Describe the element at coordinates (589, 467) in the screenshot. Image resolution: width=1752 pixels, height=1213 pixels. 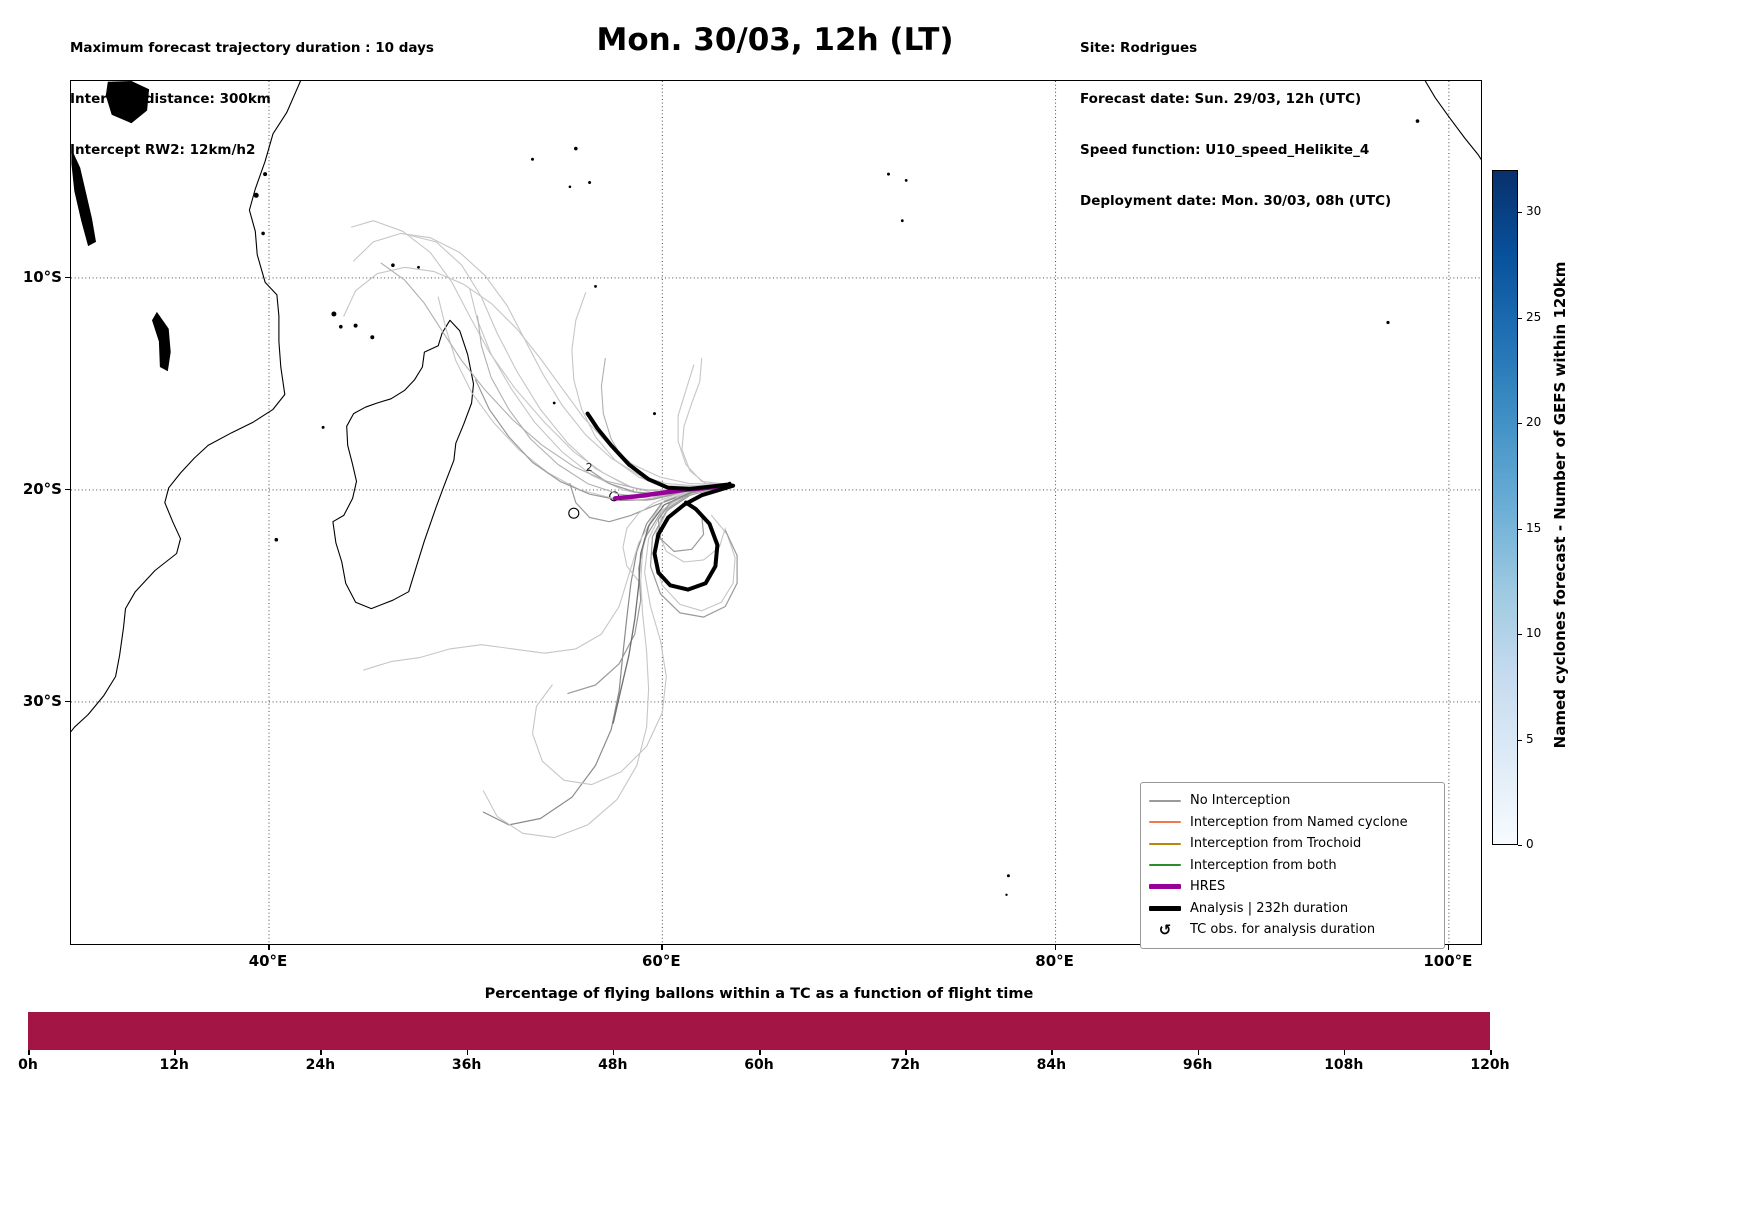
I see `map-annotation: 2` at that location.